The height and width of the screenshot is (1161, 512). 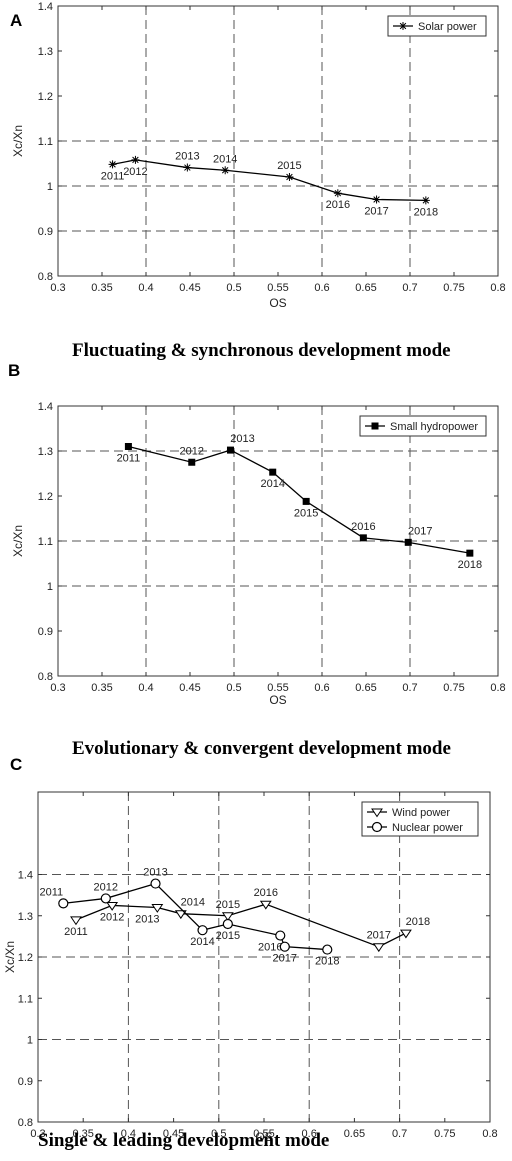 I want to click on legend-entry: Wind power, so click(x=421, y=813).